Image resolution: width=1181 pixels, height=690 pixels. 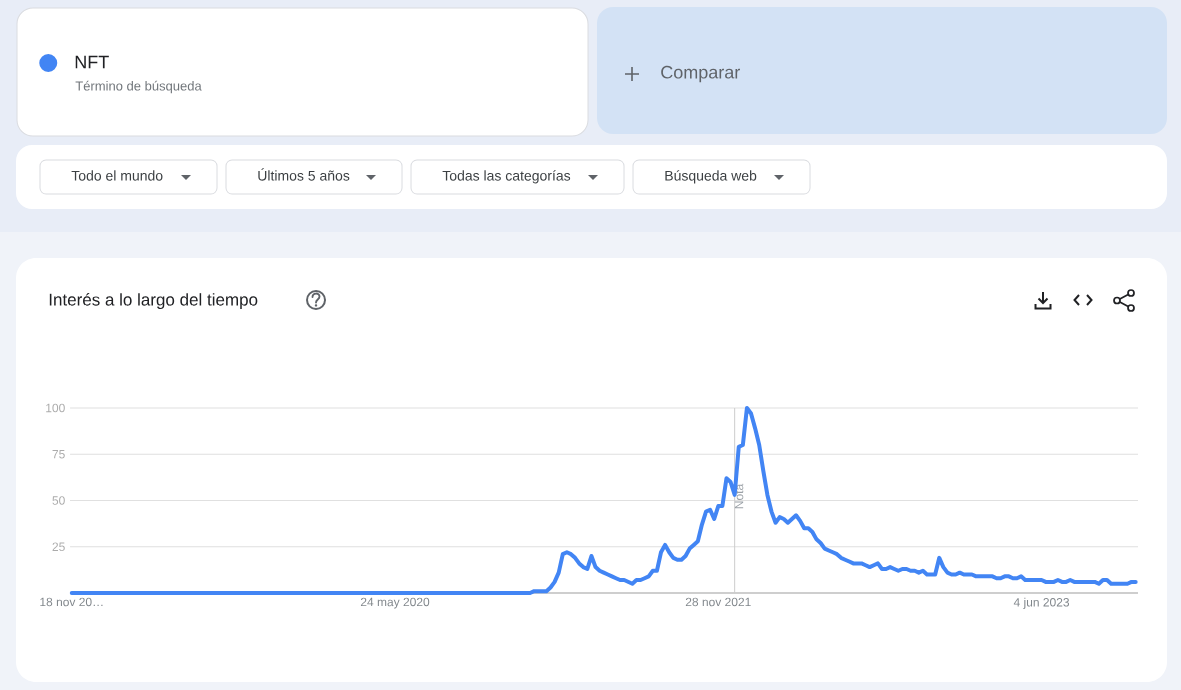 What do you see at coordinates (138, 87) in the screenshot?
I see `text: Término de búsqueda` at bounding box center [138, 87].